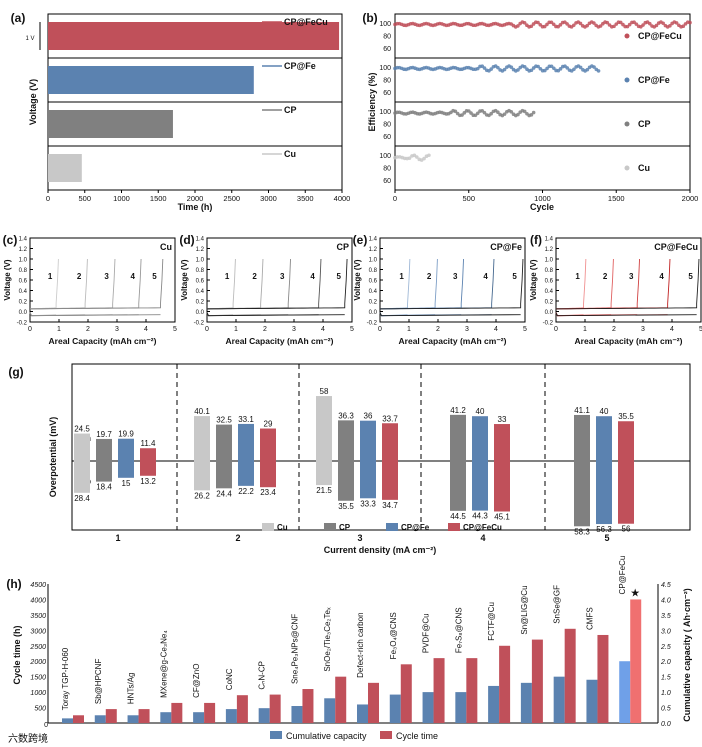 This screenshot has width=702, height=747. Describe the element at coordinates (305, 198) in the screenshot. I see `x-tick-label: 3500` at that location.